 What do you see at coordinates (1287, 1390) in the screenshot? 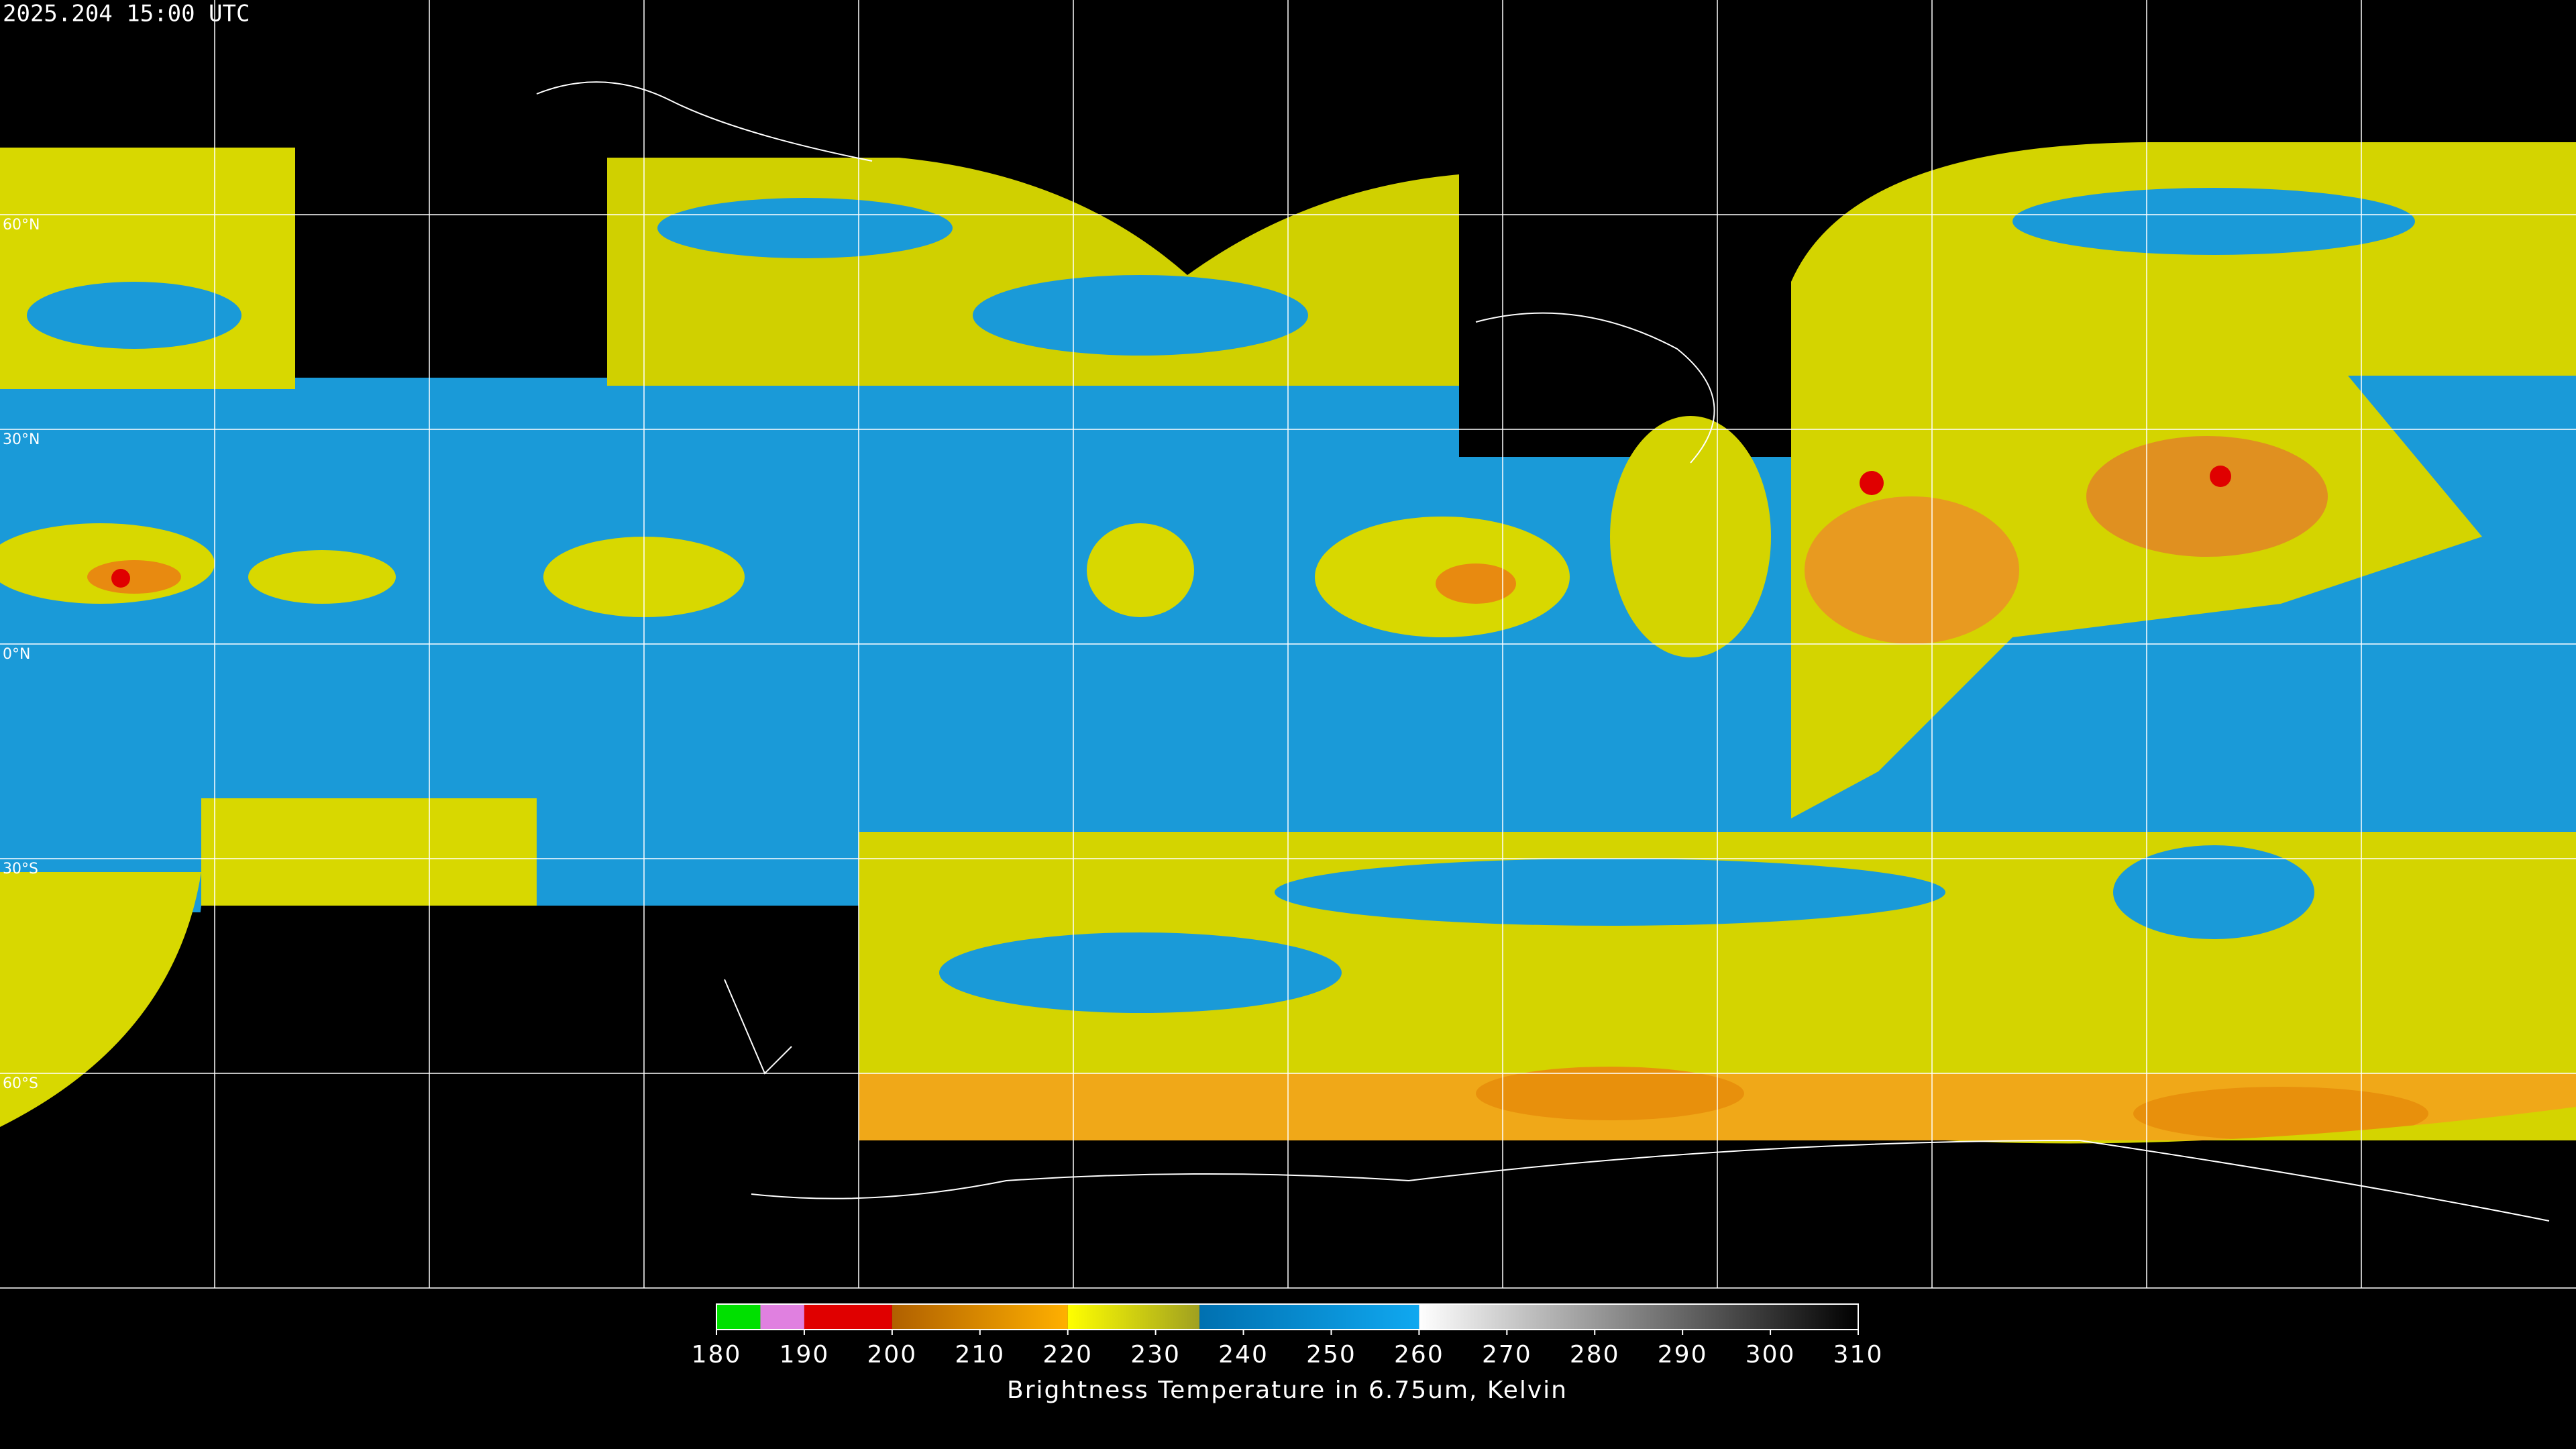
I see `colorbar-title: Brightness Temperature in 6.75um, Kelvin` at bounding box center [1287, 1390].